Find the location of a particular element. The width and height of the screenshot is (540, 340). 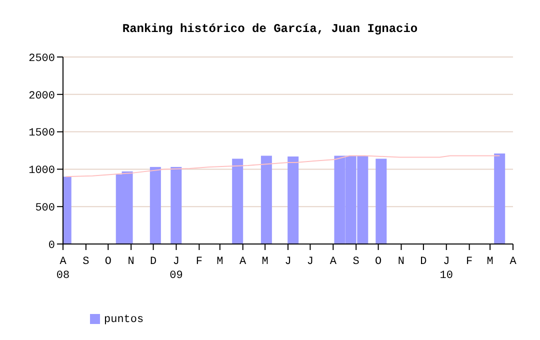

line-series is located at coordinates (282, 166).